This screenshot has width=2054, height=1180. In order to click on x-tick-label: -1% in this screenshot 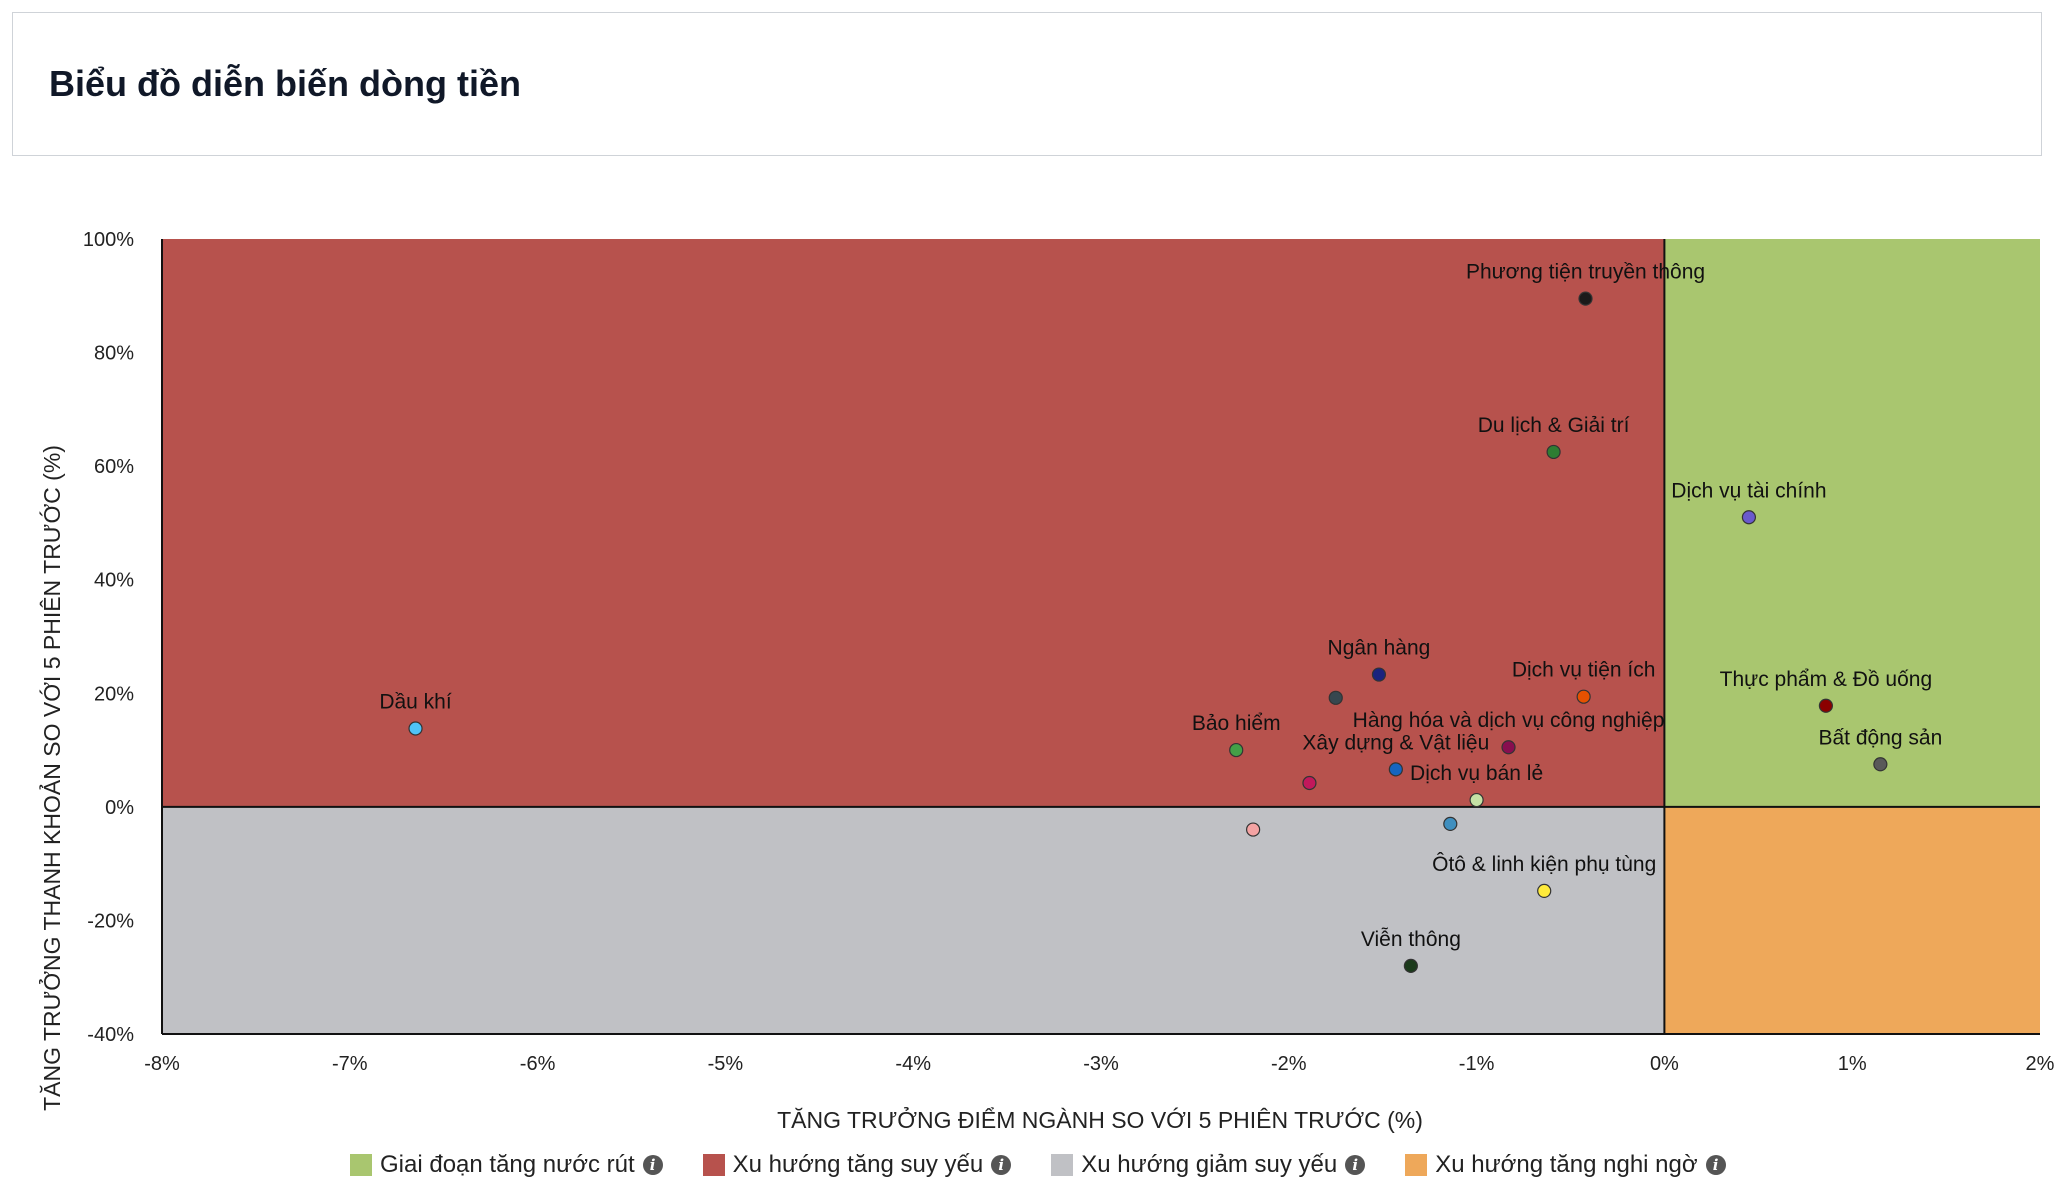, I will do `click(1477, 1064)`.